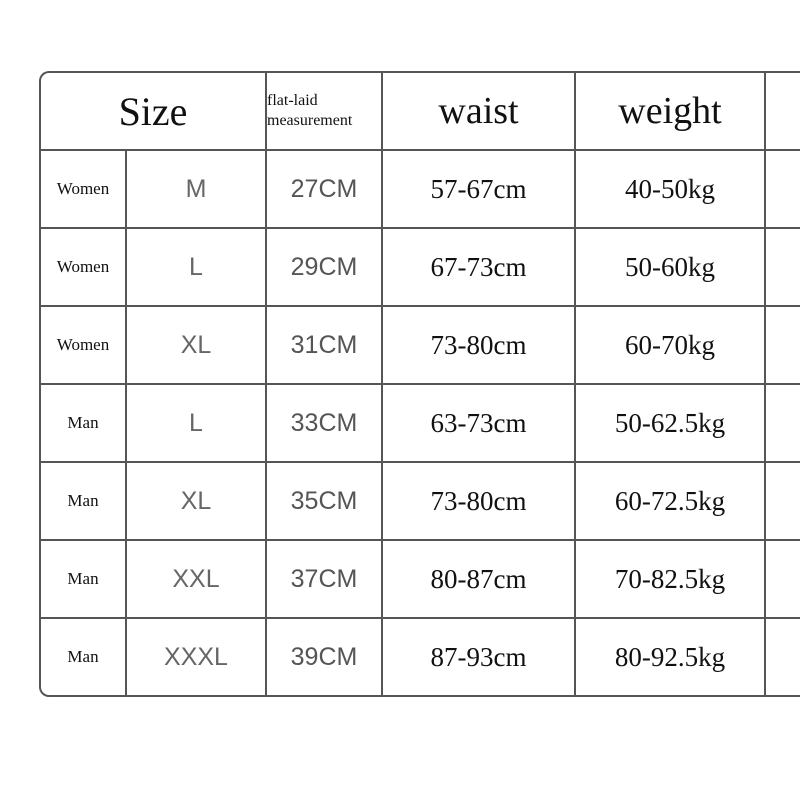  What do you see at coordinates (324, 345) in the screenshot?
I see `cell-flat: 31CM` at bounding box center [324, 345].